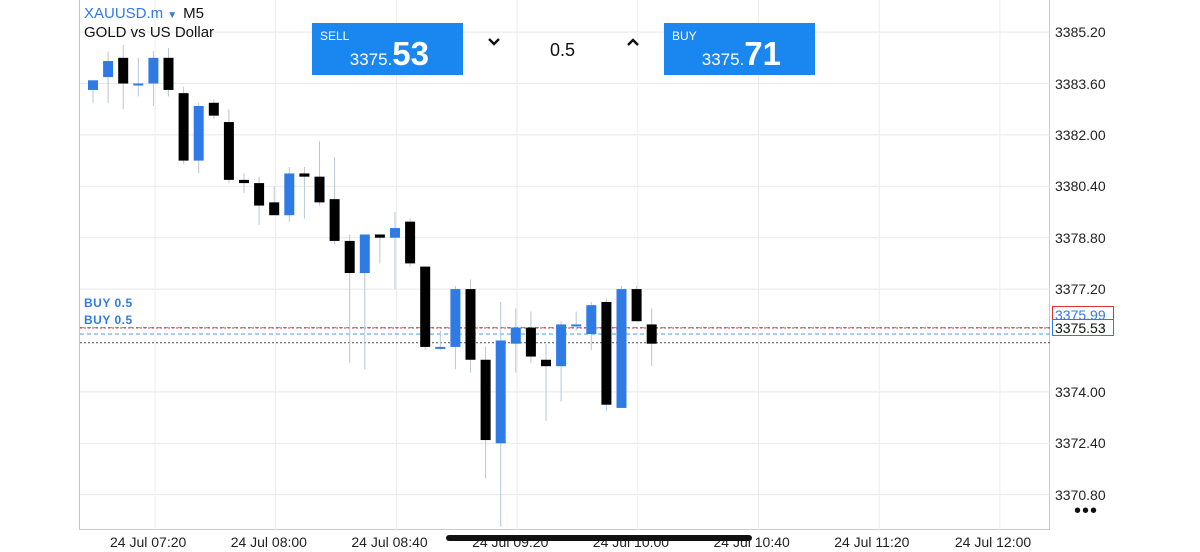  I want to click on timeframe-label: M5, so click(193, 13).